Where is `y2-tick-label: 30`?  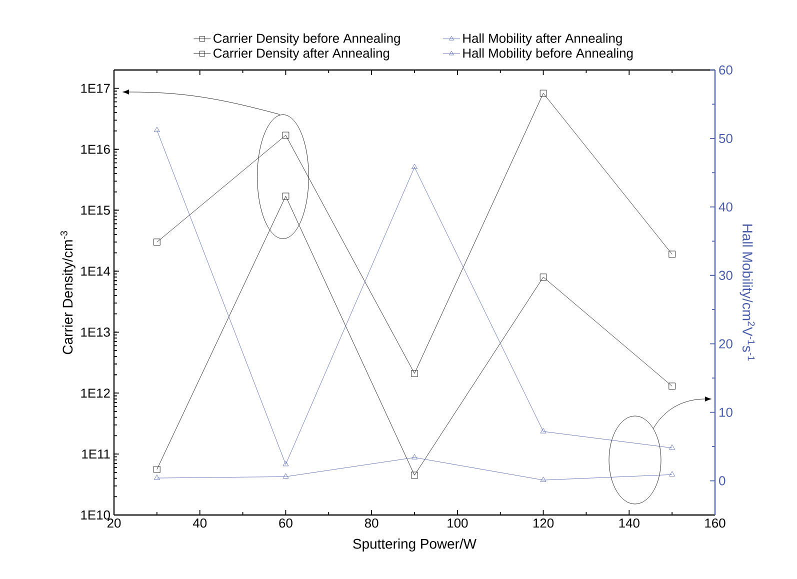
y2-tick-label: 30 is located at coordinates (725, 275).